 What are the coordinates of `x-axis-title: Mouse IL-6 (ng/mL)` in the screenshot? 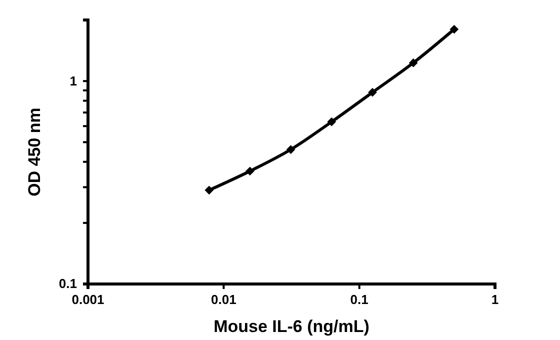 It's located at (292, 326).